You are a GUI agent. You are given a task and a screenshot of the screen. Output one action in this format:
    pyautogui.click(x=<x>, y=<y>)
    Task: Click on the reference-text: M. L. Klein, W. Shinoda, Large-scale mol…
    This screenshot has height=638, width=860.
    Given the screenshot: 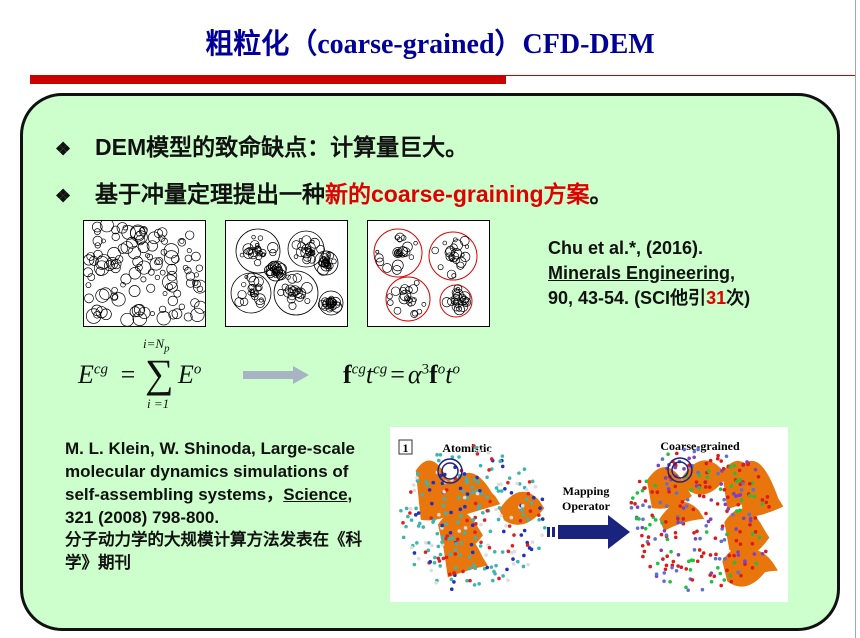 What is the action you would take?
    pyautogui.click(x=225, y=506)
    